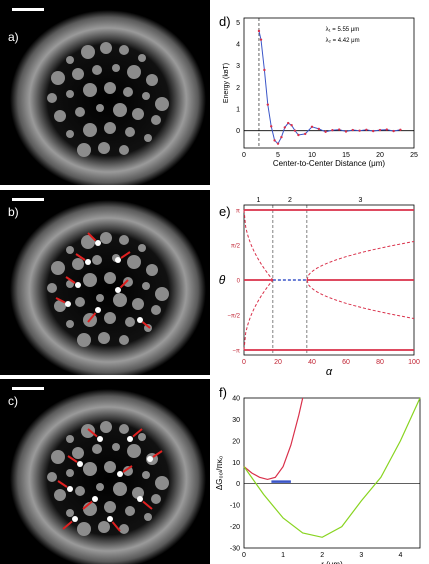  What do you see at coordinates (235, 527) in the screenshot?
I see `y-tick-label: -20` at bounding box center [235, 527].